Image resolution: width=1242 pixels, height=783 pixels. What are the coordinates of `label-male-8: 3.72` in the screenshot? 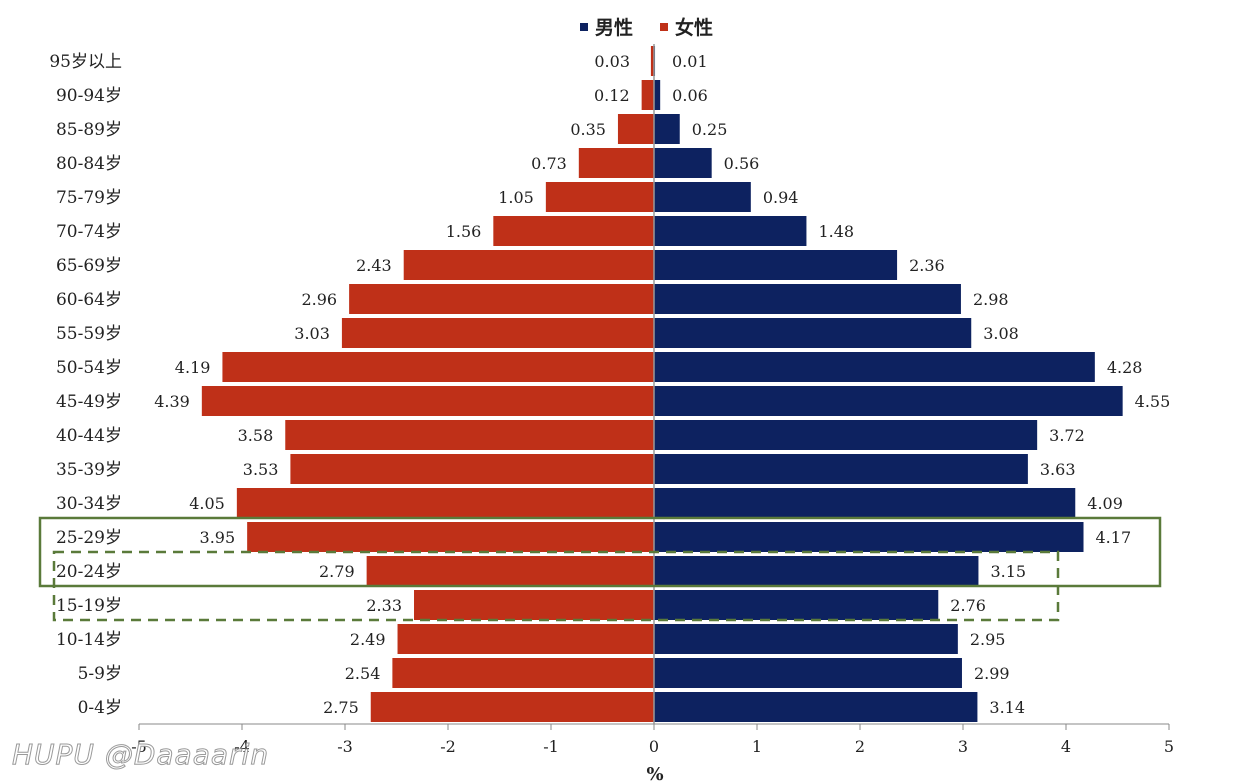 It's located at (1067, 435).